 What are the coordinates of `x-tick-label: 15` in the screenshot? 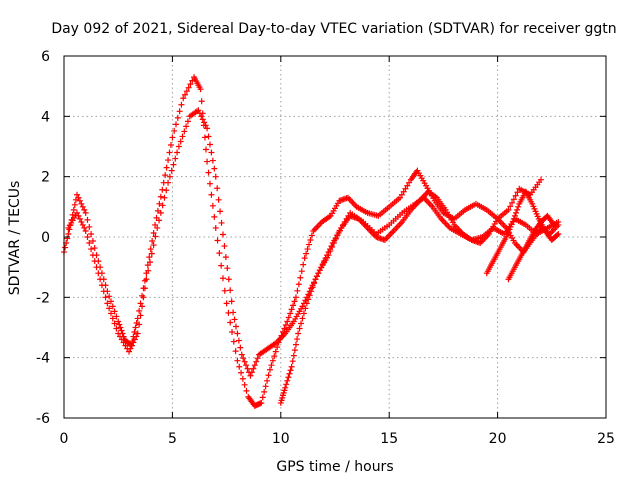 It's located at (389, 439).